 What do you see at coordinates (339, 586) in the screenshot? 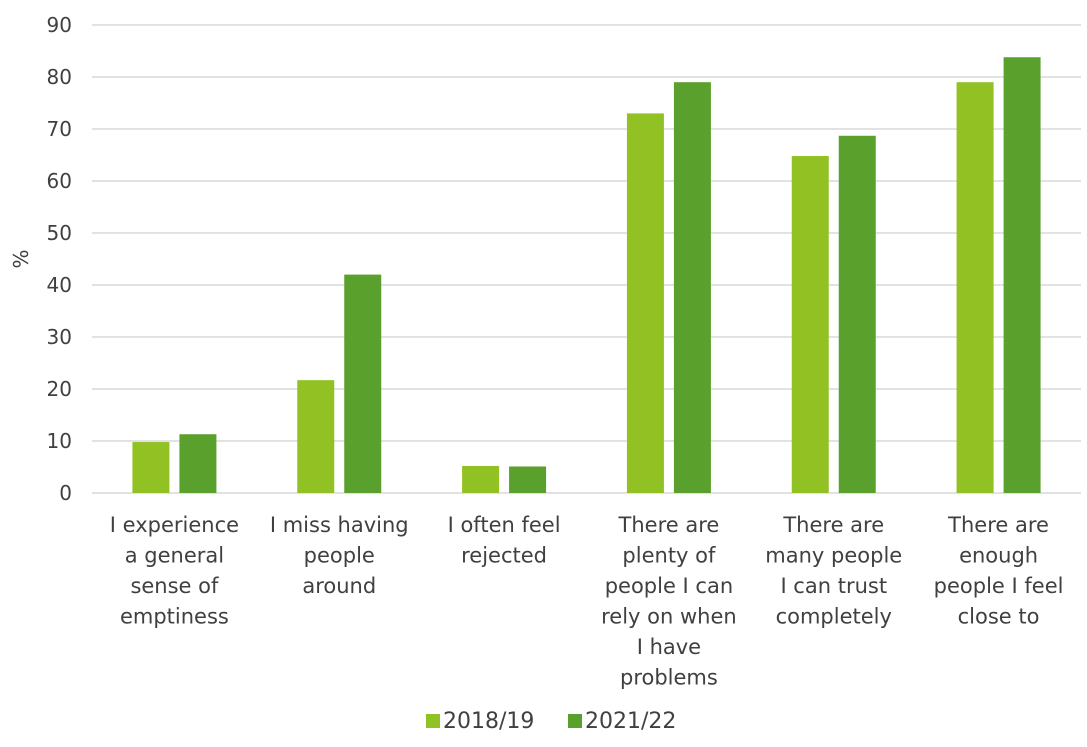
I see `category-label-line: around` at bounding box center [339, 586].